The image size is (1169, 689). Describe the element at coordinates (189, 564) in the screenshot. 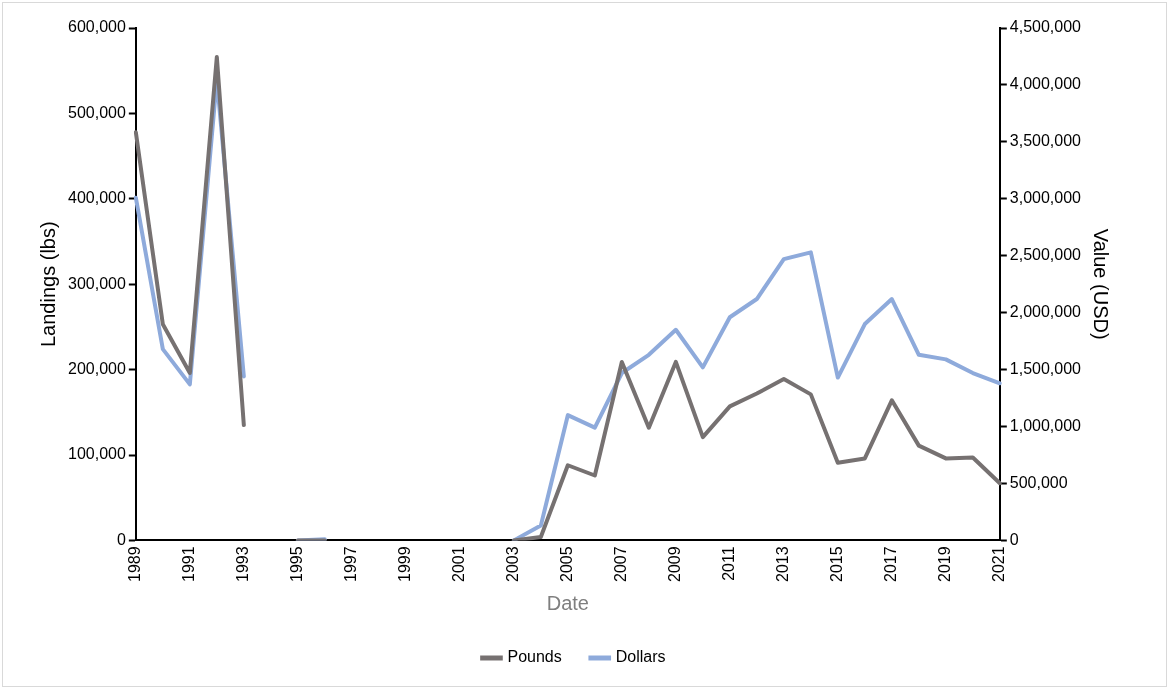

I see `x-tick-label: 1991` at that location.